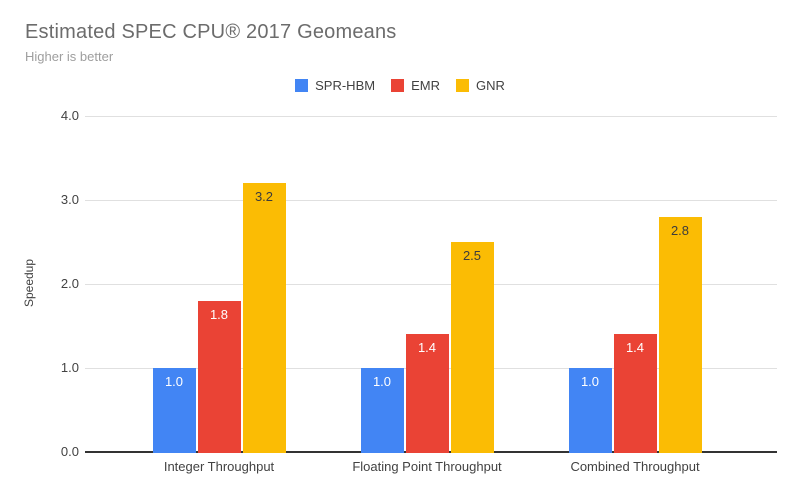  I want to click on legend-label: EMR, so click(425, 85).